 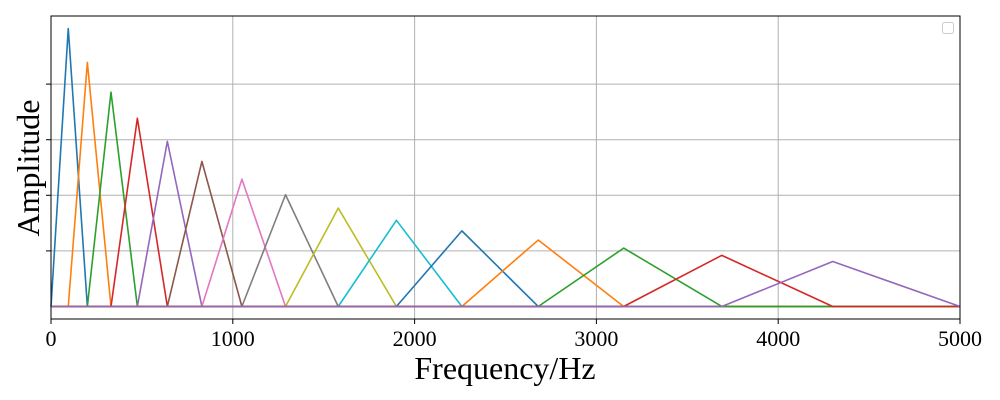 What do you see at coordinates (506, 284) in the screenshot?
I see `filter-series-line` at bounding box center [506, 284].